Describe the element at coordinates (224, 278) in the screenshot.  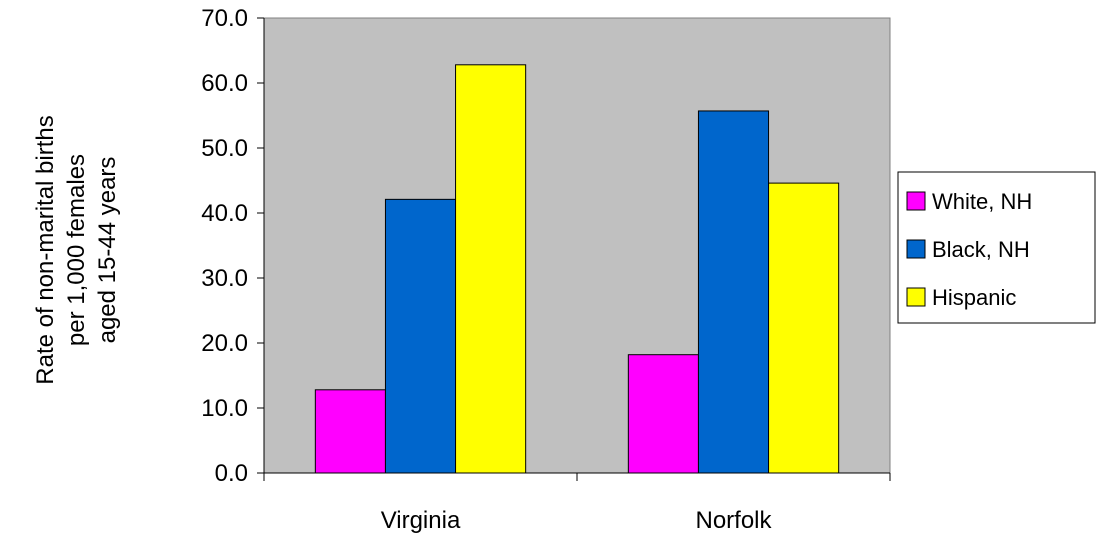
I see `y-tick-label: 30.0` at that location.